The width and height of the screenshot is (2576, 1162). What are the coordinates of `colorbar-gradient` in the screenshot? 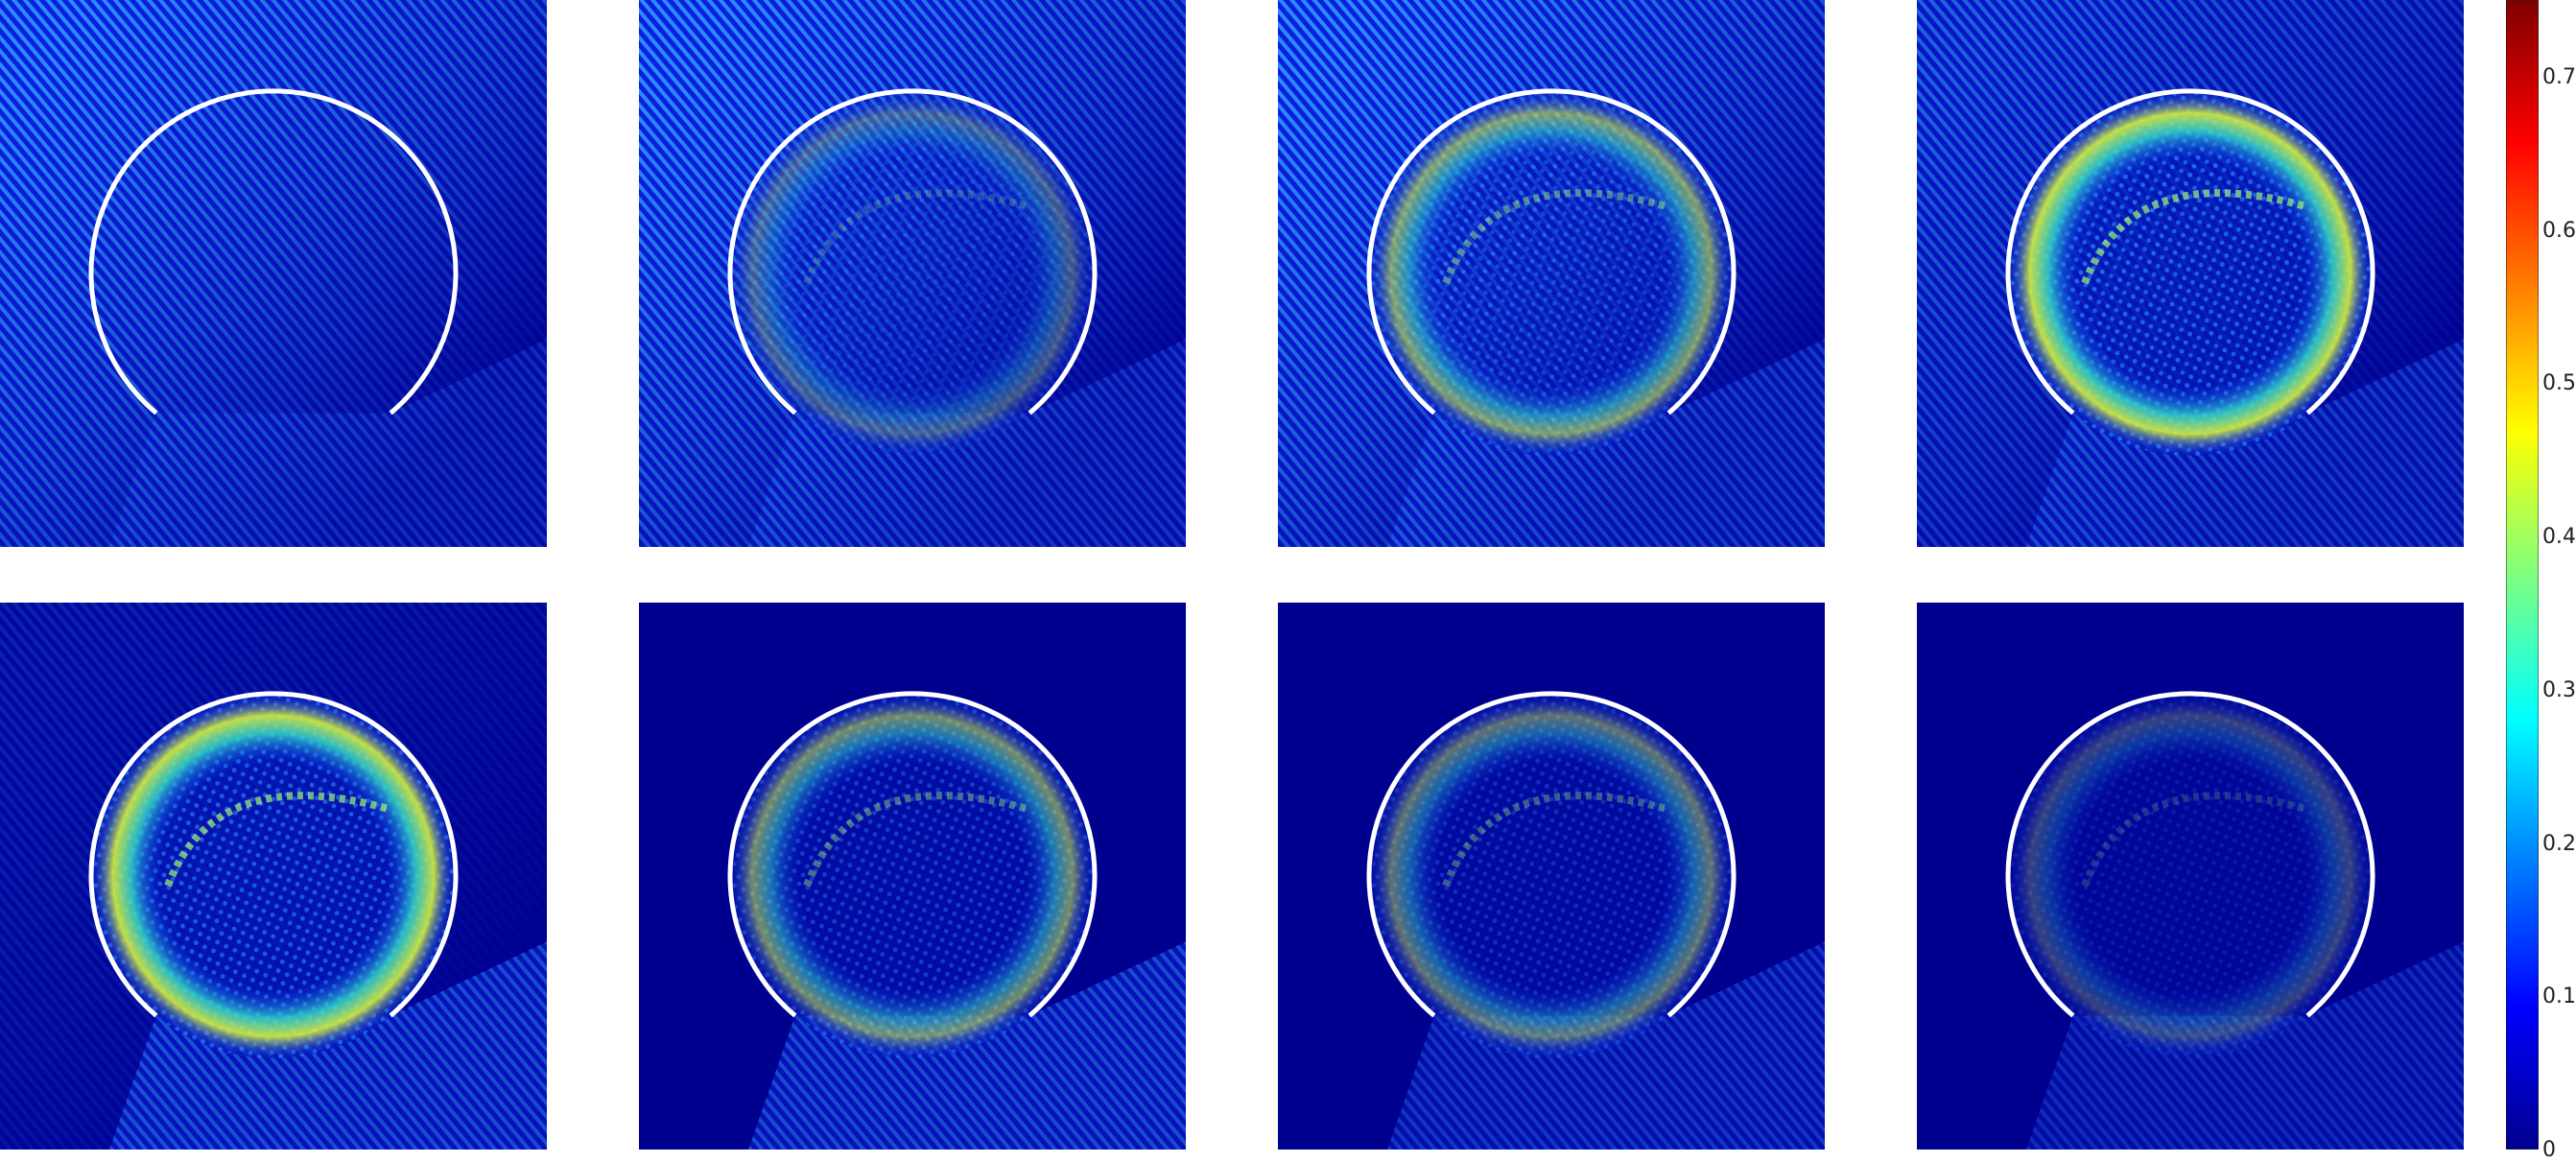 It's located at (2522, 575).